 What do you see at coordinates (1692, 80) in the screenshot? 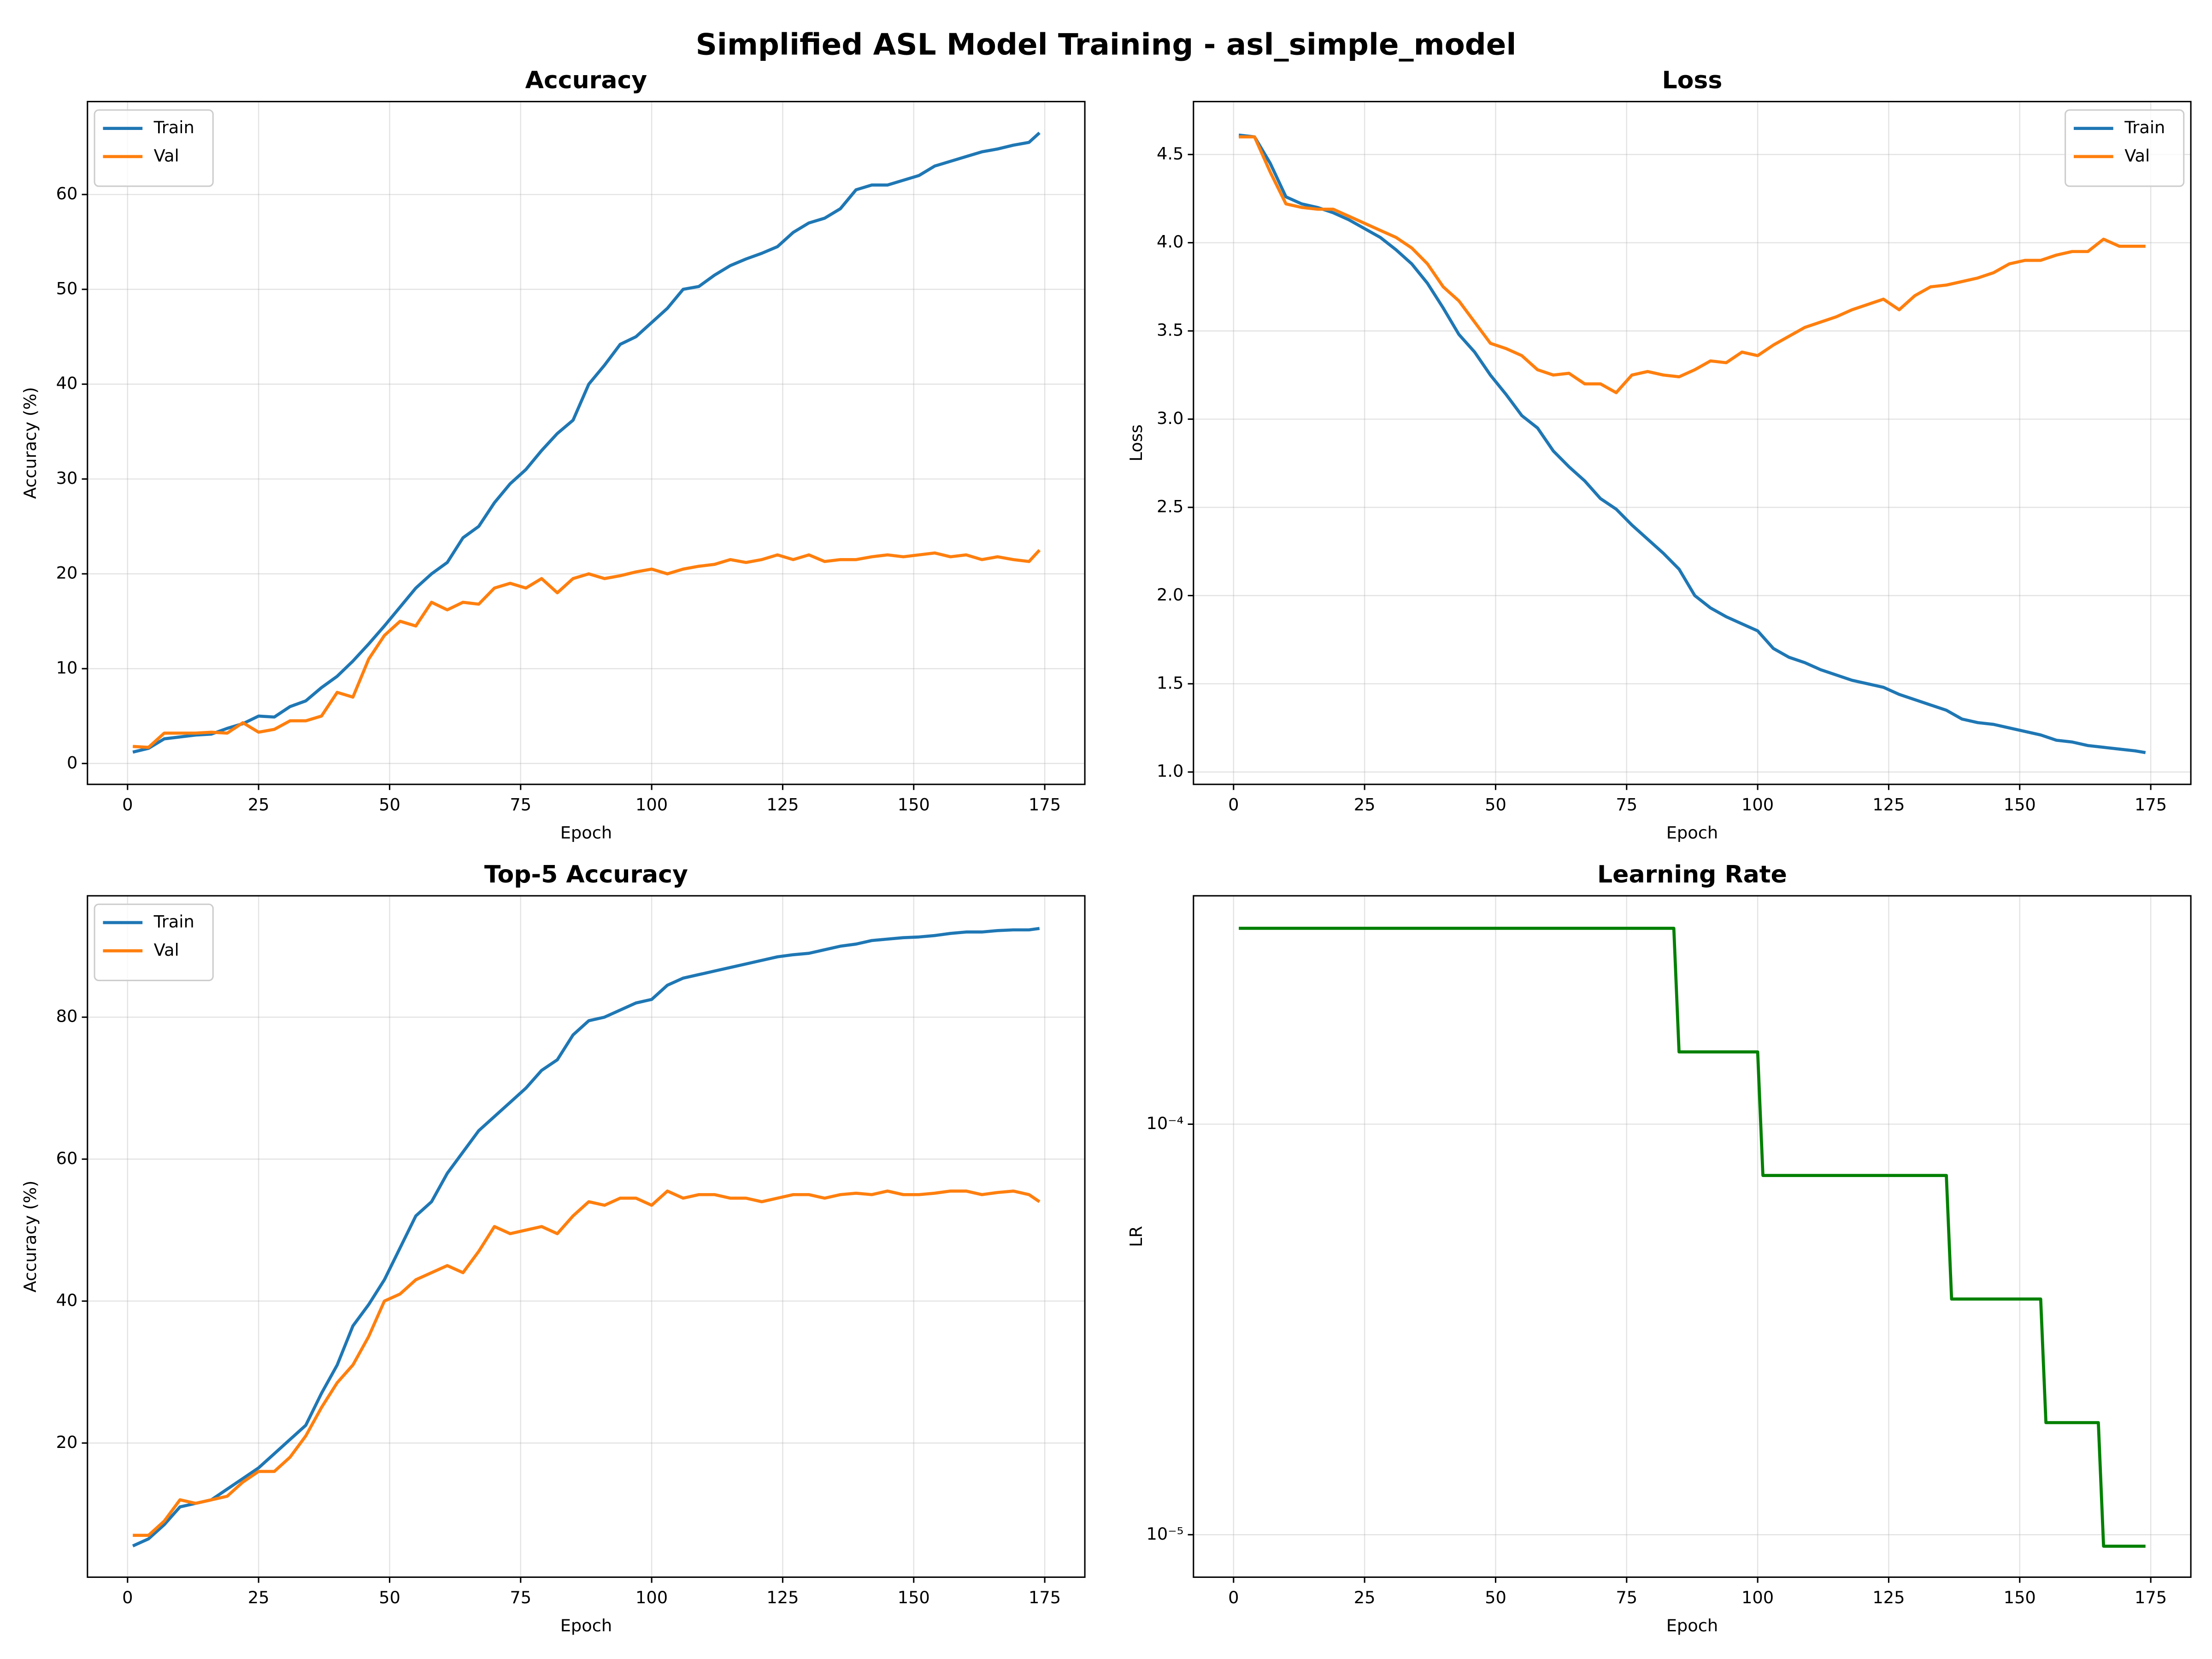
I see `subplot-title: Loss` at bounding box center [1692, 80].